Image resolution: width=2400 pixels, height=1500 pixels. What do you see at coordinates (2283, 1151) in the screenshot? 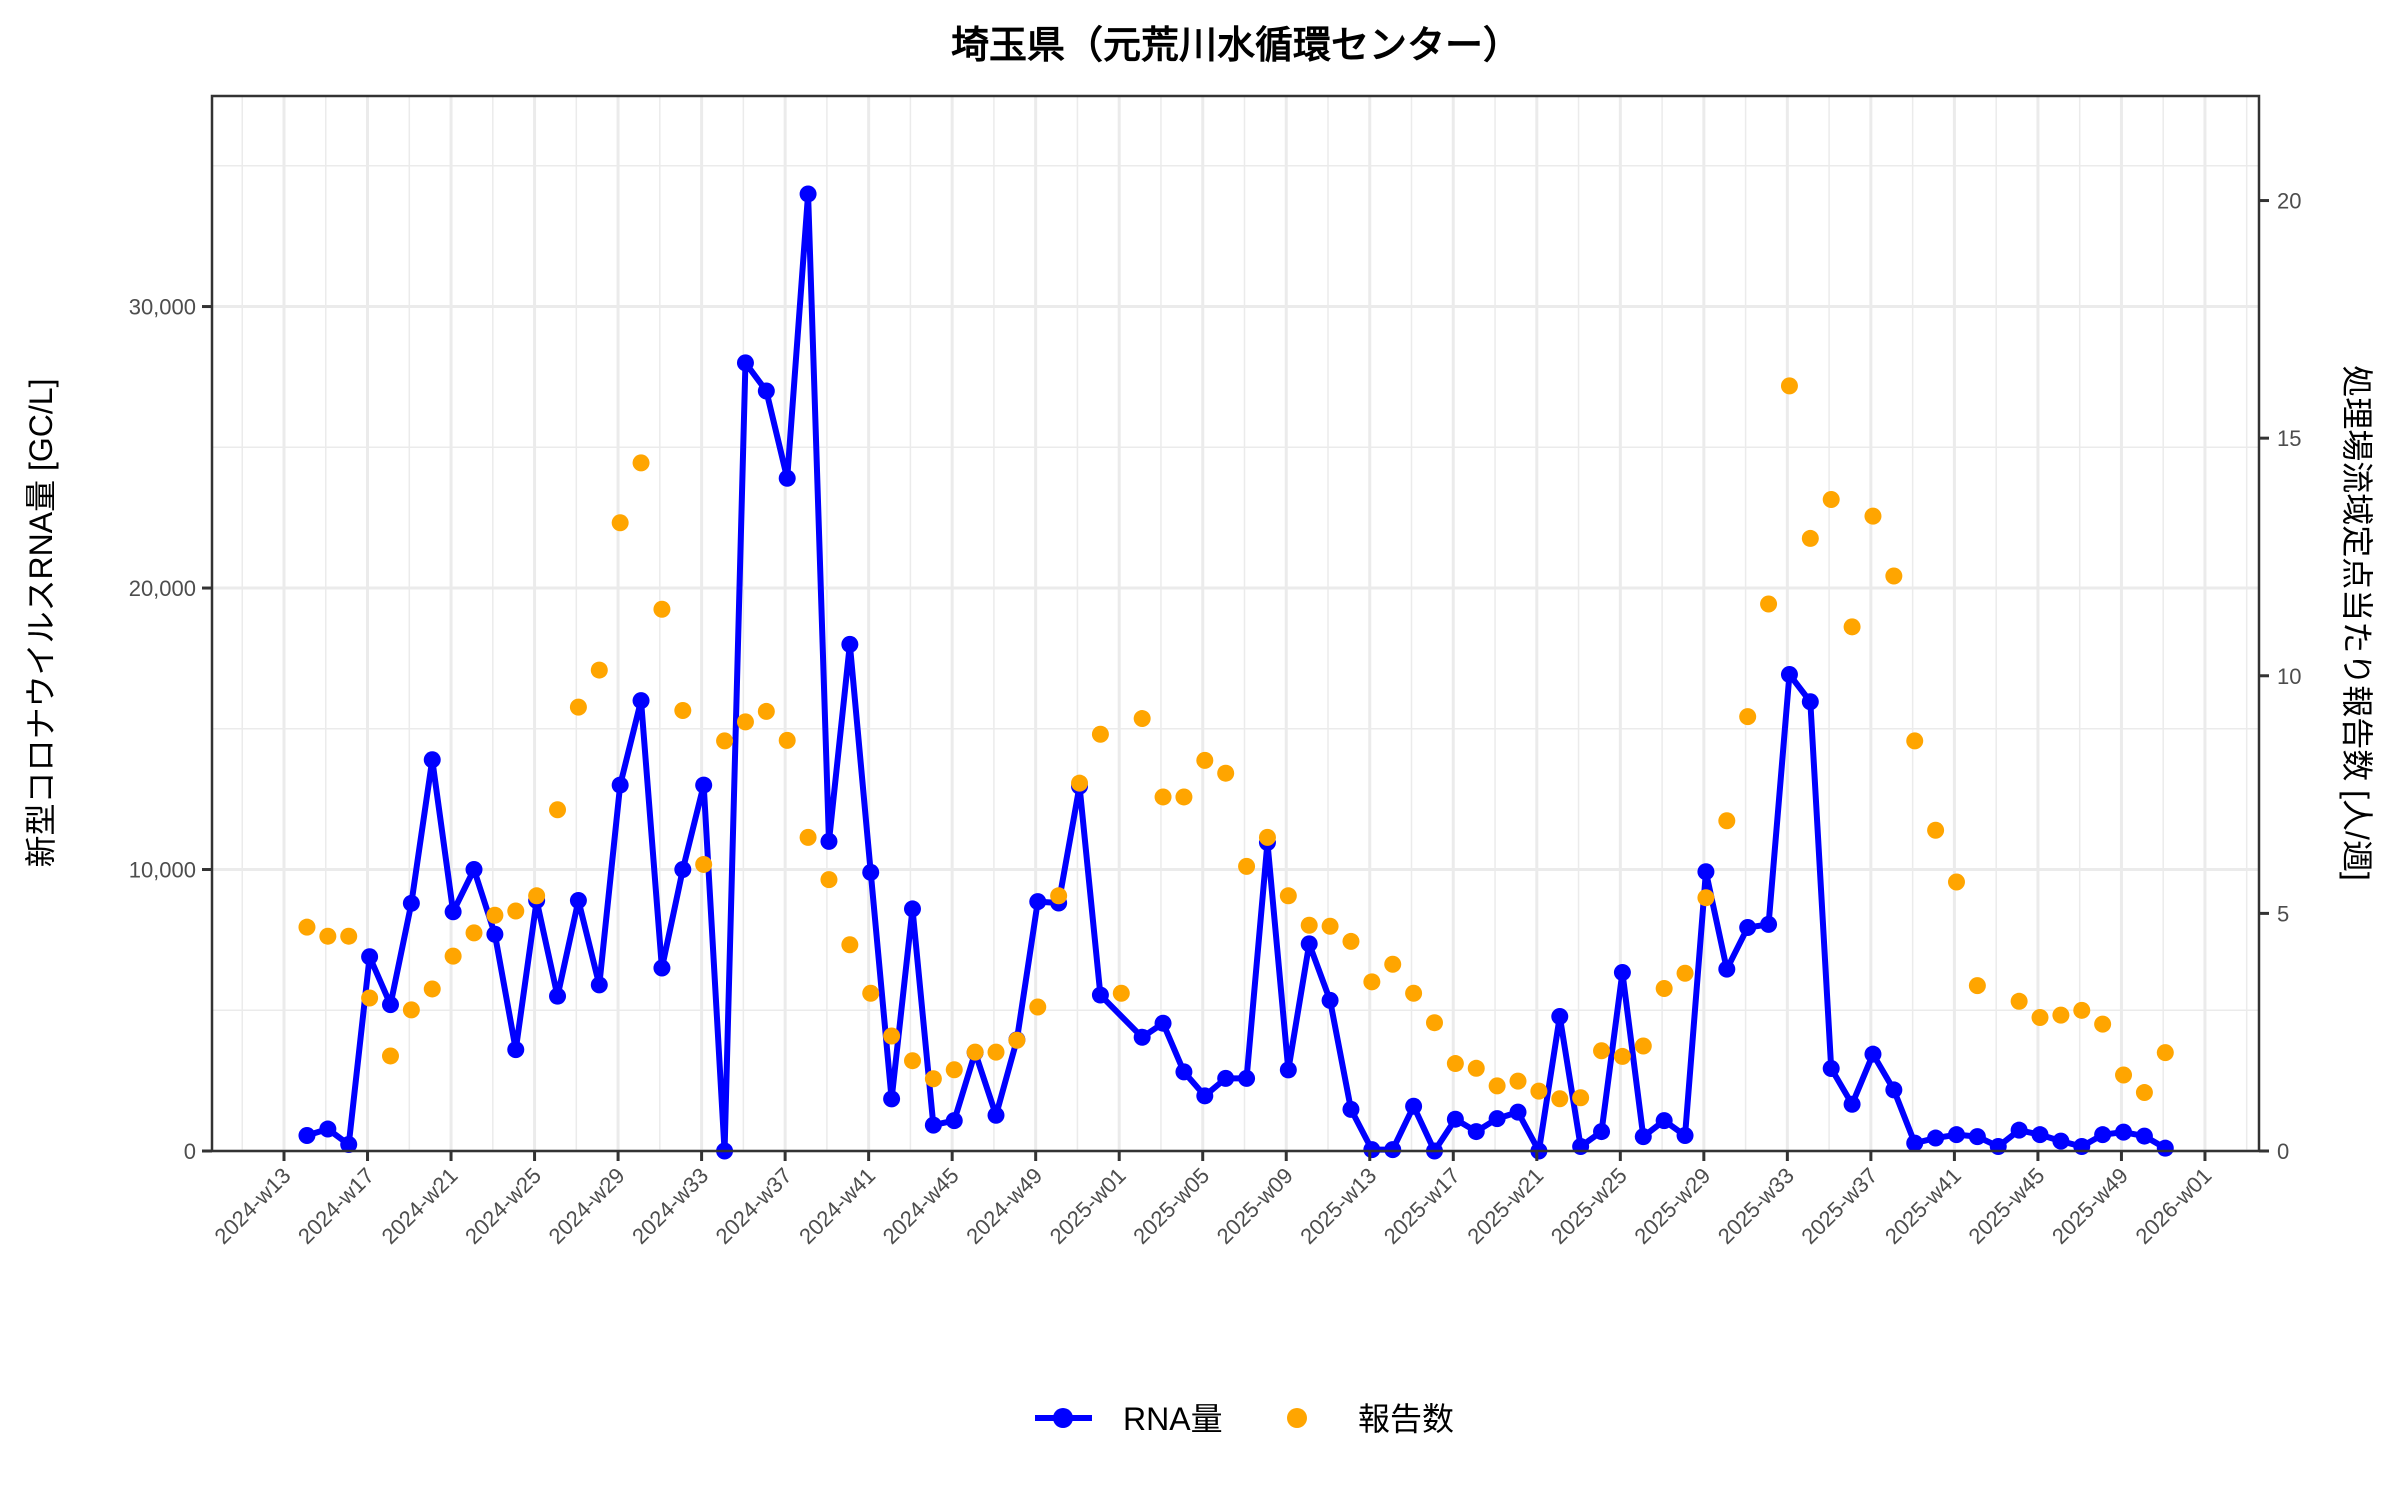
I see `y2-tick-label: 0` at bounding box center [2283, 1151].